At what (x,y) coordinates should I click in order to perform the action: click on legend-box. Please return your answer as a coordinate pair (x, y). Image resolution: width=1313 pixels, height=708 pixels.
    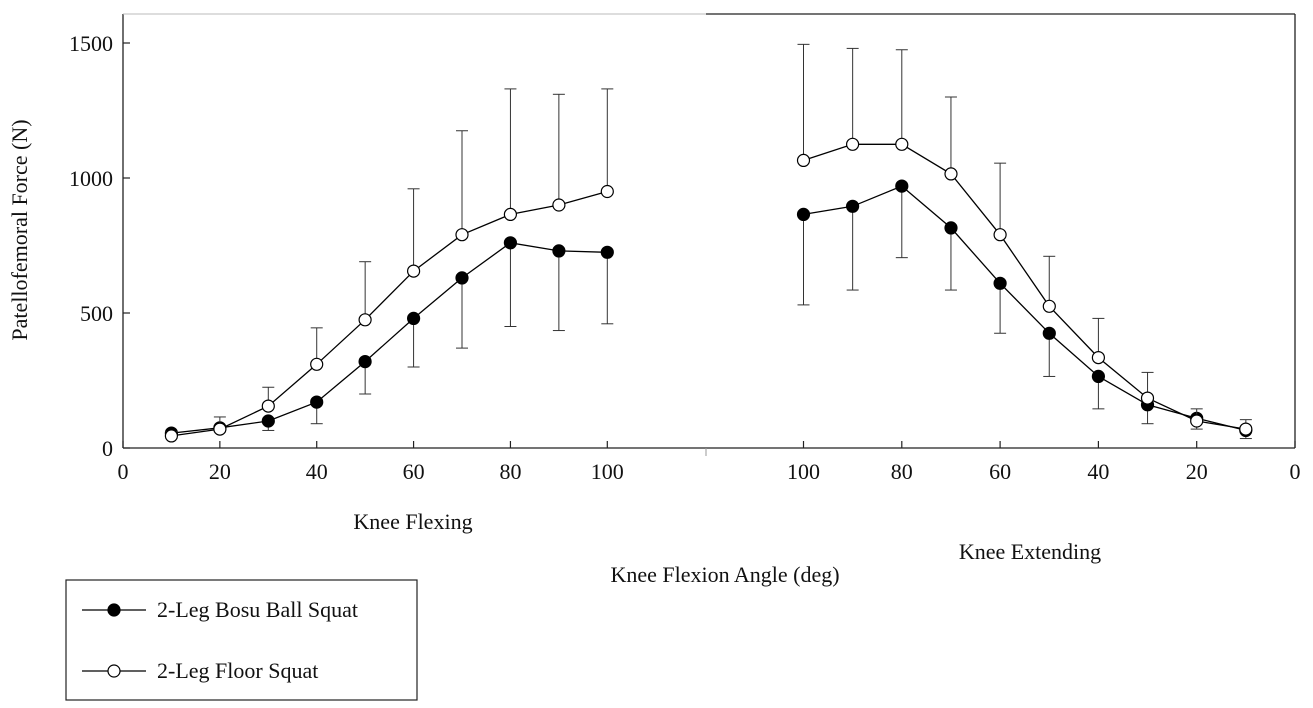
    Looking at the image, I should click on (241, 640).